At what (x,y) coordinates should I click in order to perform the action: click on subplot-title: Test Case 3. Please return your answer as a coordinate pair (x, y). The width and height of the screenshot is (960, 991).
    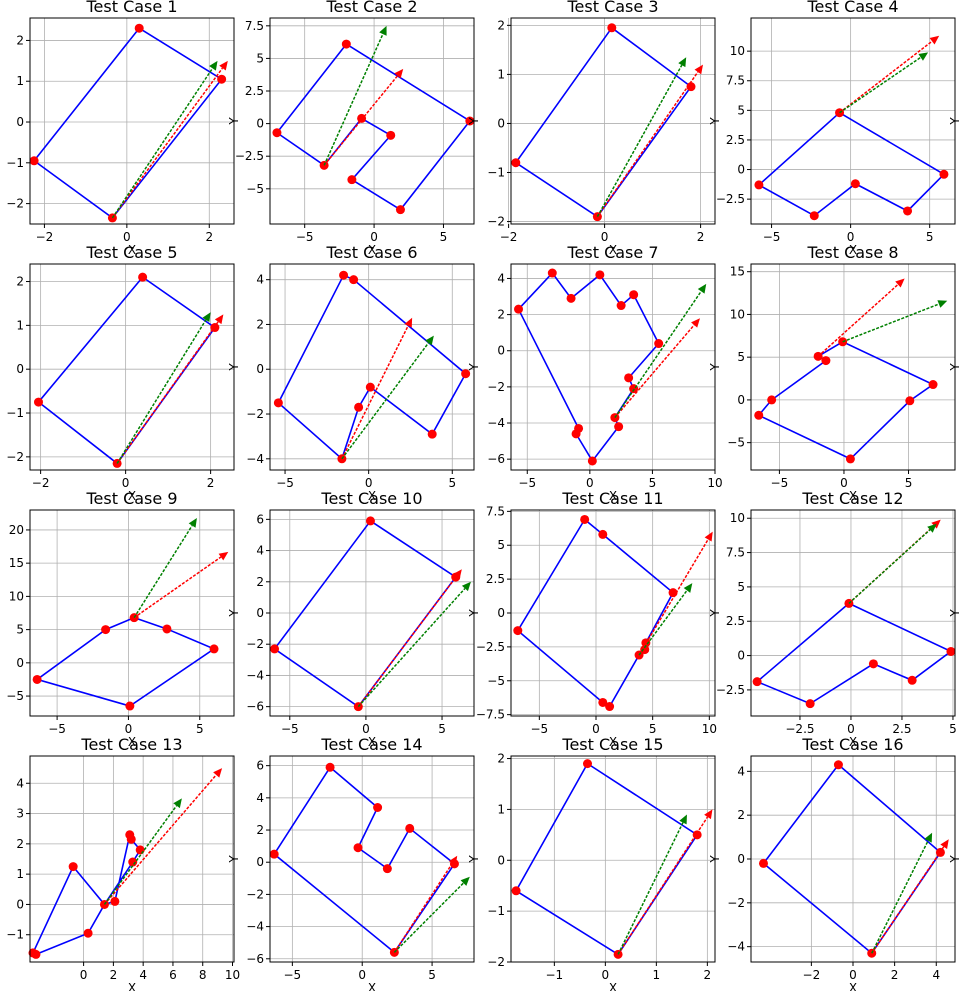
    Looking at the image, I should click on (612, 8).